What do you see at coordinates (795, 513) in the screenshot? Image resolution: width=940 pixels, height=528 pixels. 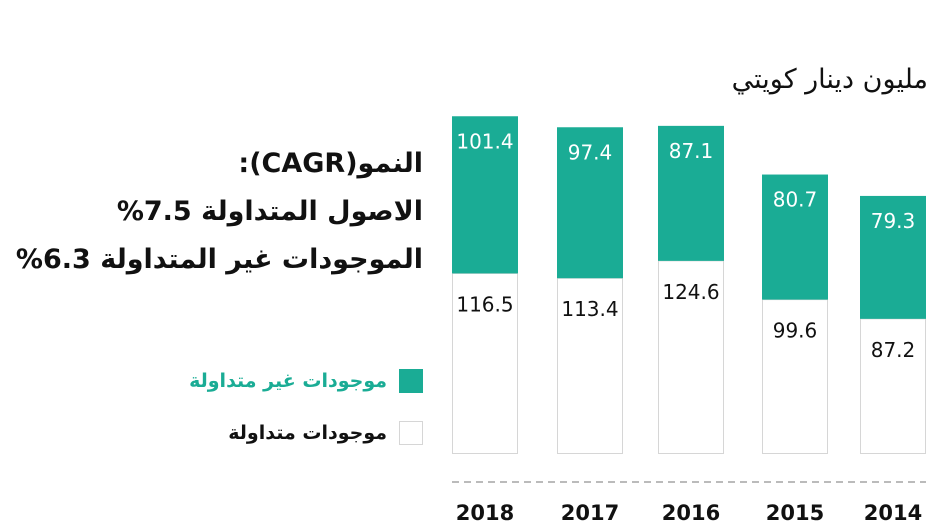 I see `x-tick-label-2015: 2015` at bounding box center [795, 513].